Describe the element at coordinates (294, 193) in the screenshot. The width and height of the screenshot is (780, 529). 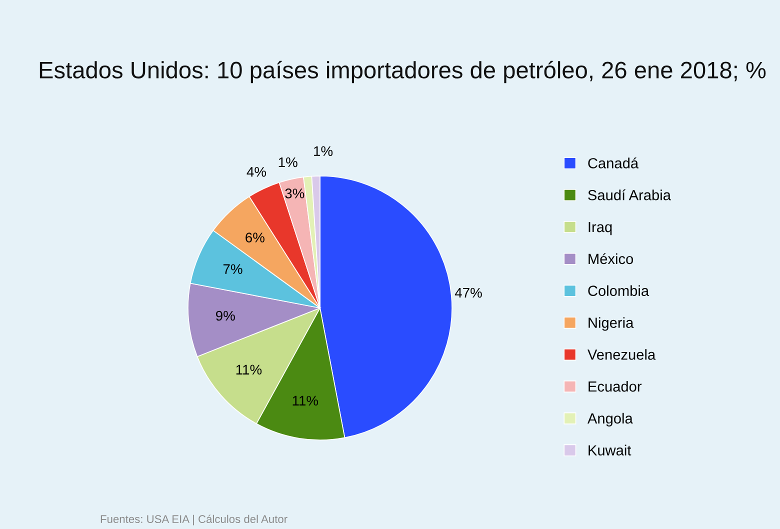
I see `data-label: 3%` at that location.